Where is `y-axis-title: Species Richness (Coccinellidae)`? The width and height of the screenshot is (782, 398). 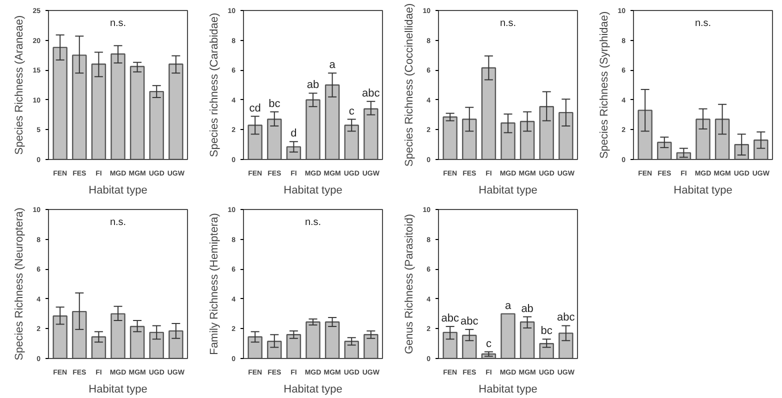
y-axis-title: Species Richness (Coccinellidae) is located at coordinates (410, 85).